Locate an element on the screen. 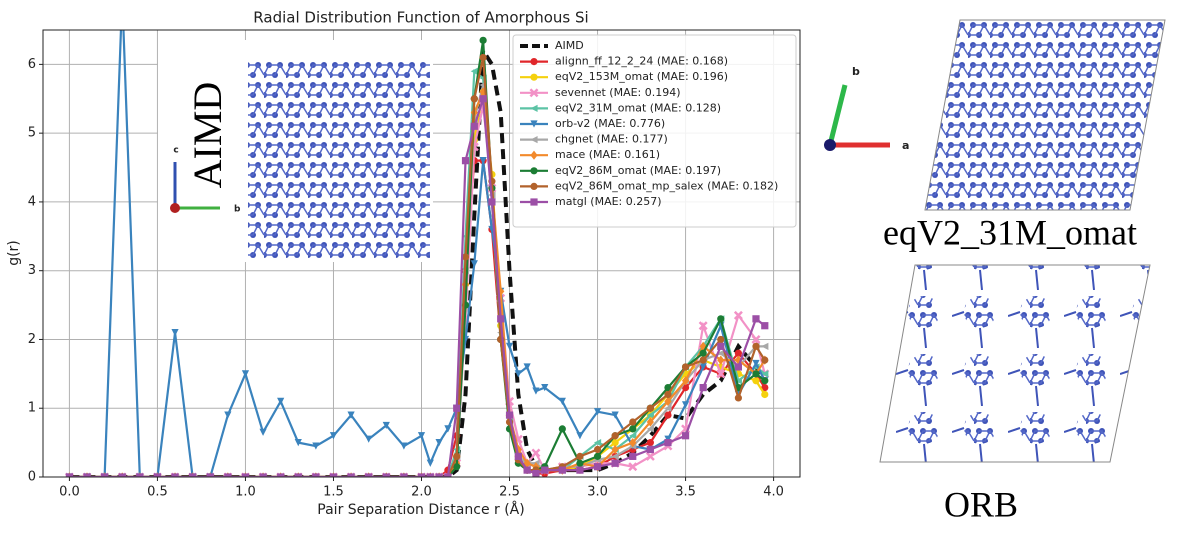 The image size is (1178, 536). x-tick-label: 3.0 is located at coordinates (597, 492).